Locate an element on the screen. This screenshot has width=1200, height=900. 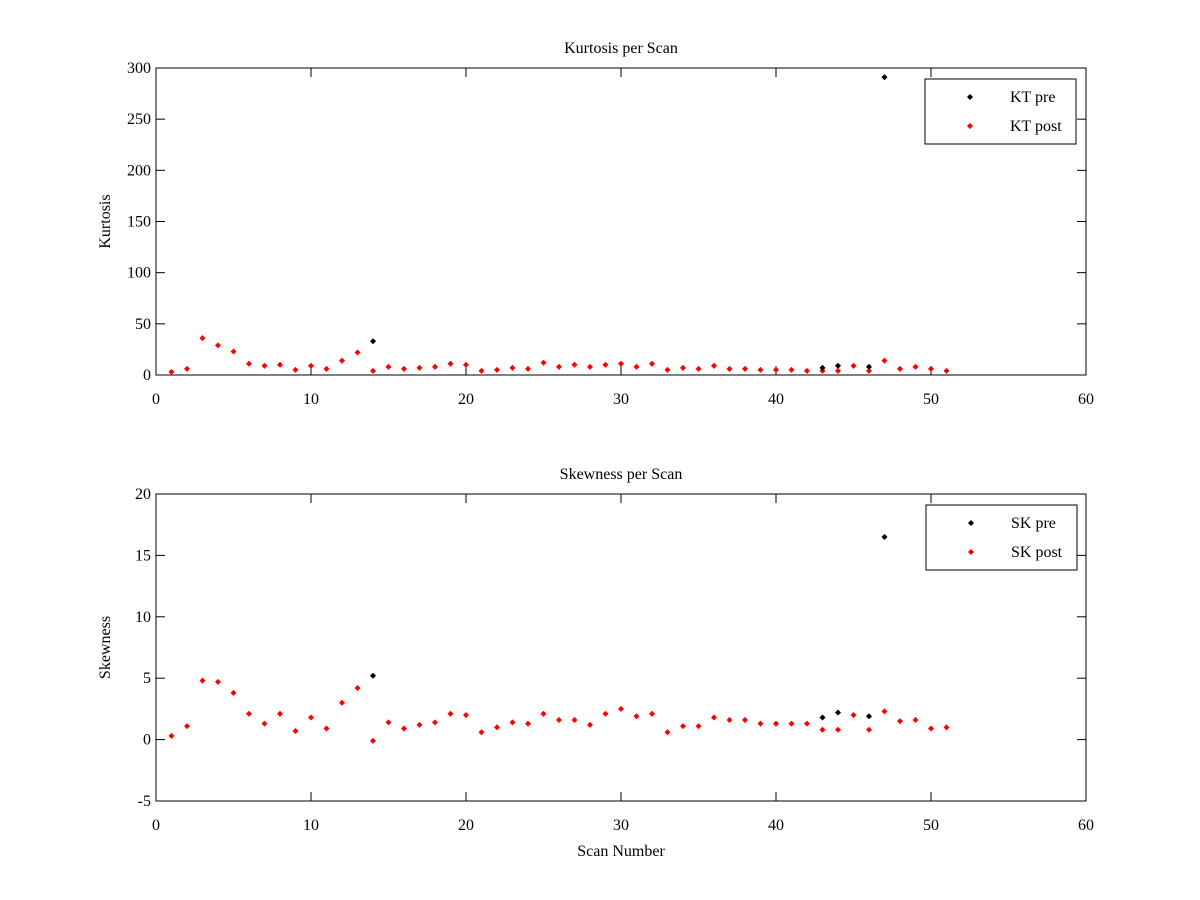
skewness-x-tick-label: 0 is located at coordinates (156, 825).